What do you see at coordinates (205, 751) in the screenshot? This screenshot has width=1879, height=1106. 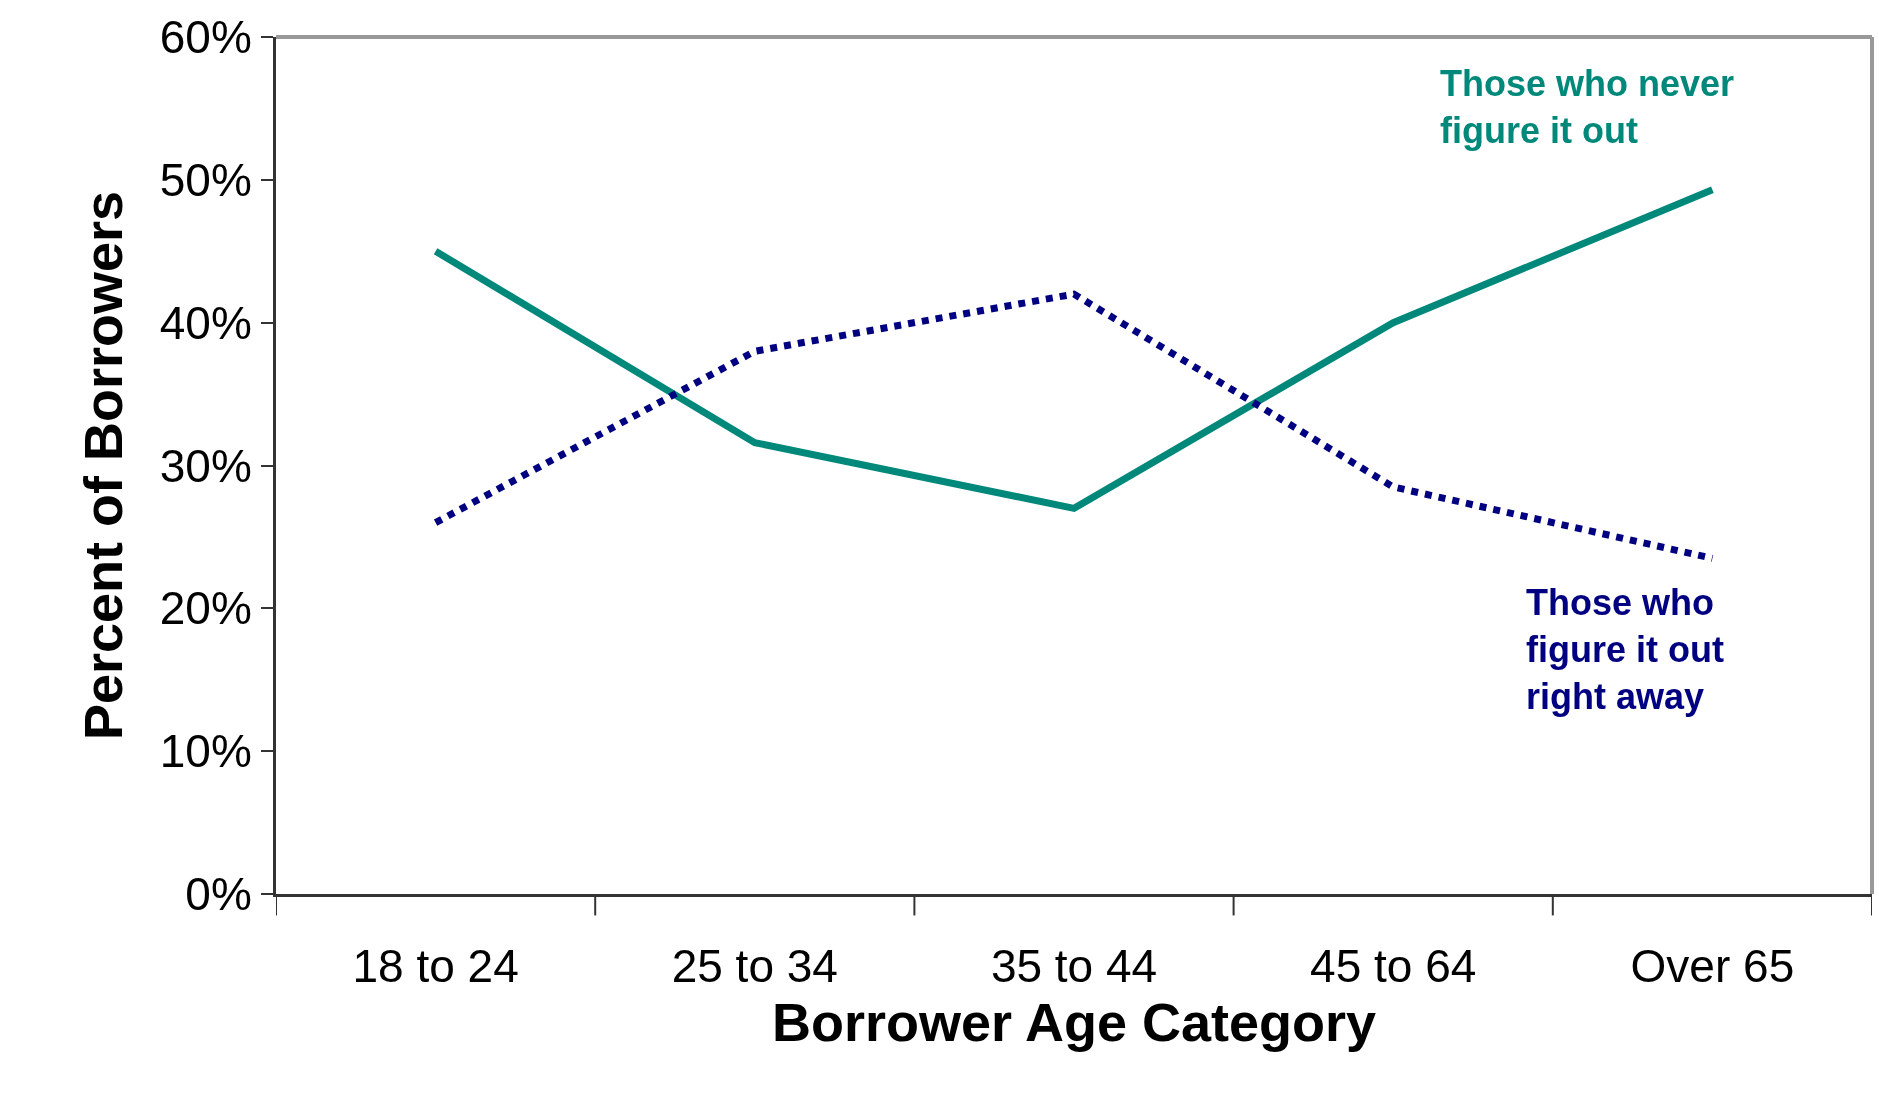 I see `y-tick-label: 10%` at bounding box center [205, 751].